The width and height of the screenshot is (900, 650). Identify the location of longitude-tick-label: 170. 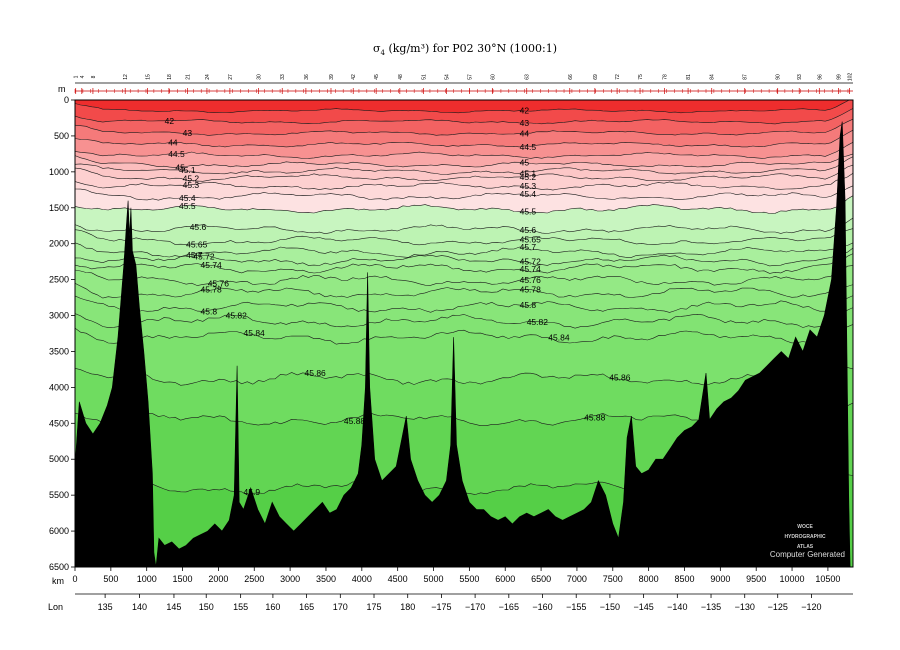
(340, 607).